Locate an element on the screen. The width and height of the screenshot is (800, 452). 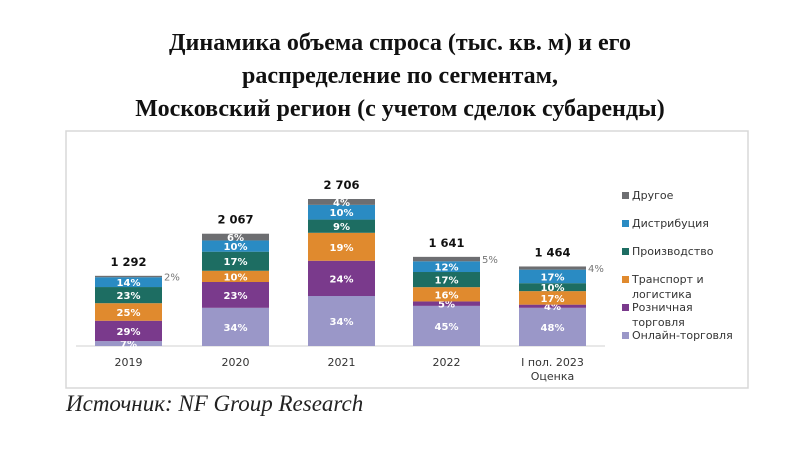
data-label: 12% is located at coordinates (447, 268).